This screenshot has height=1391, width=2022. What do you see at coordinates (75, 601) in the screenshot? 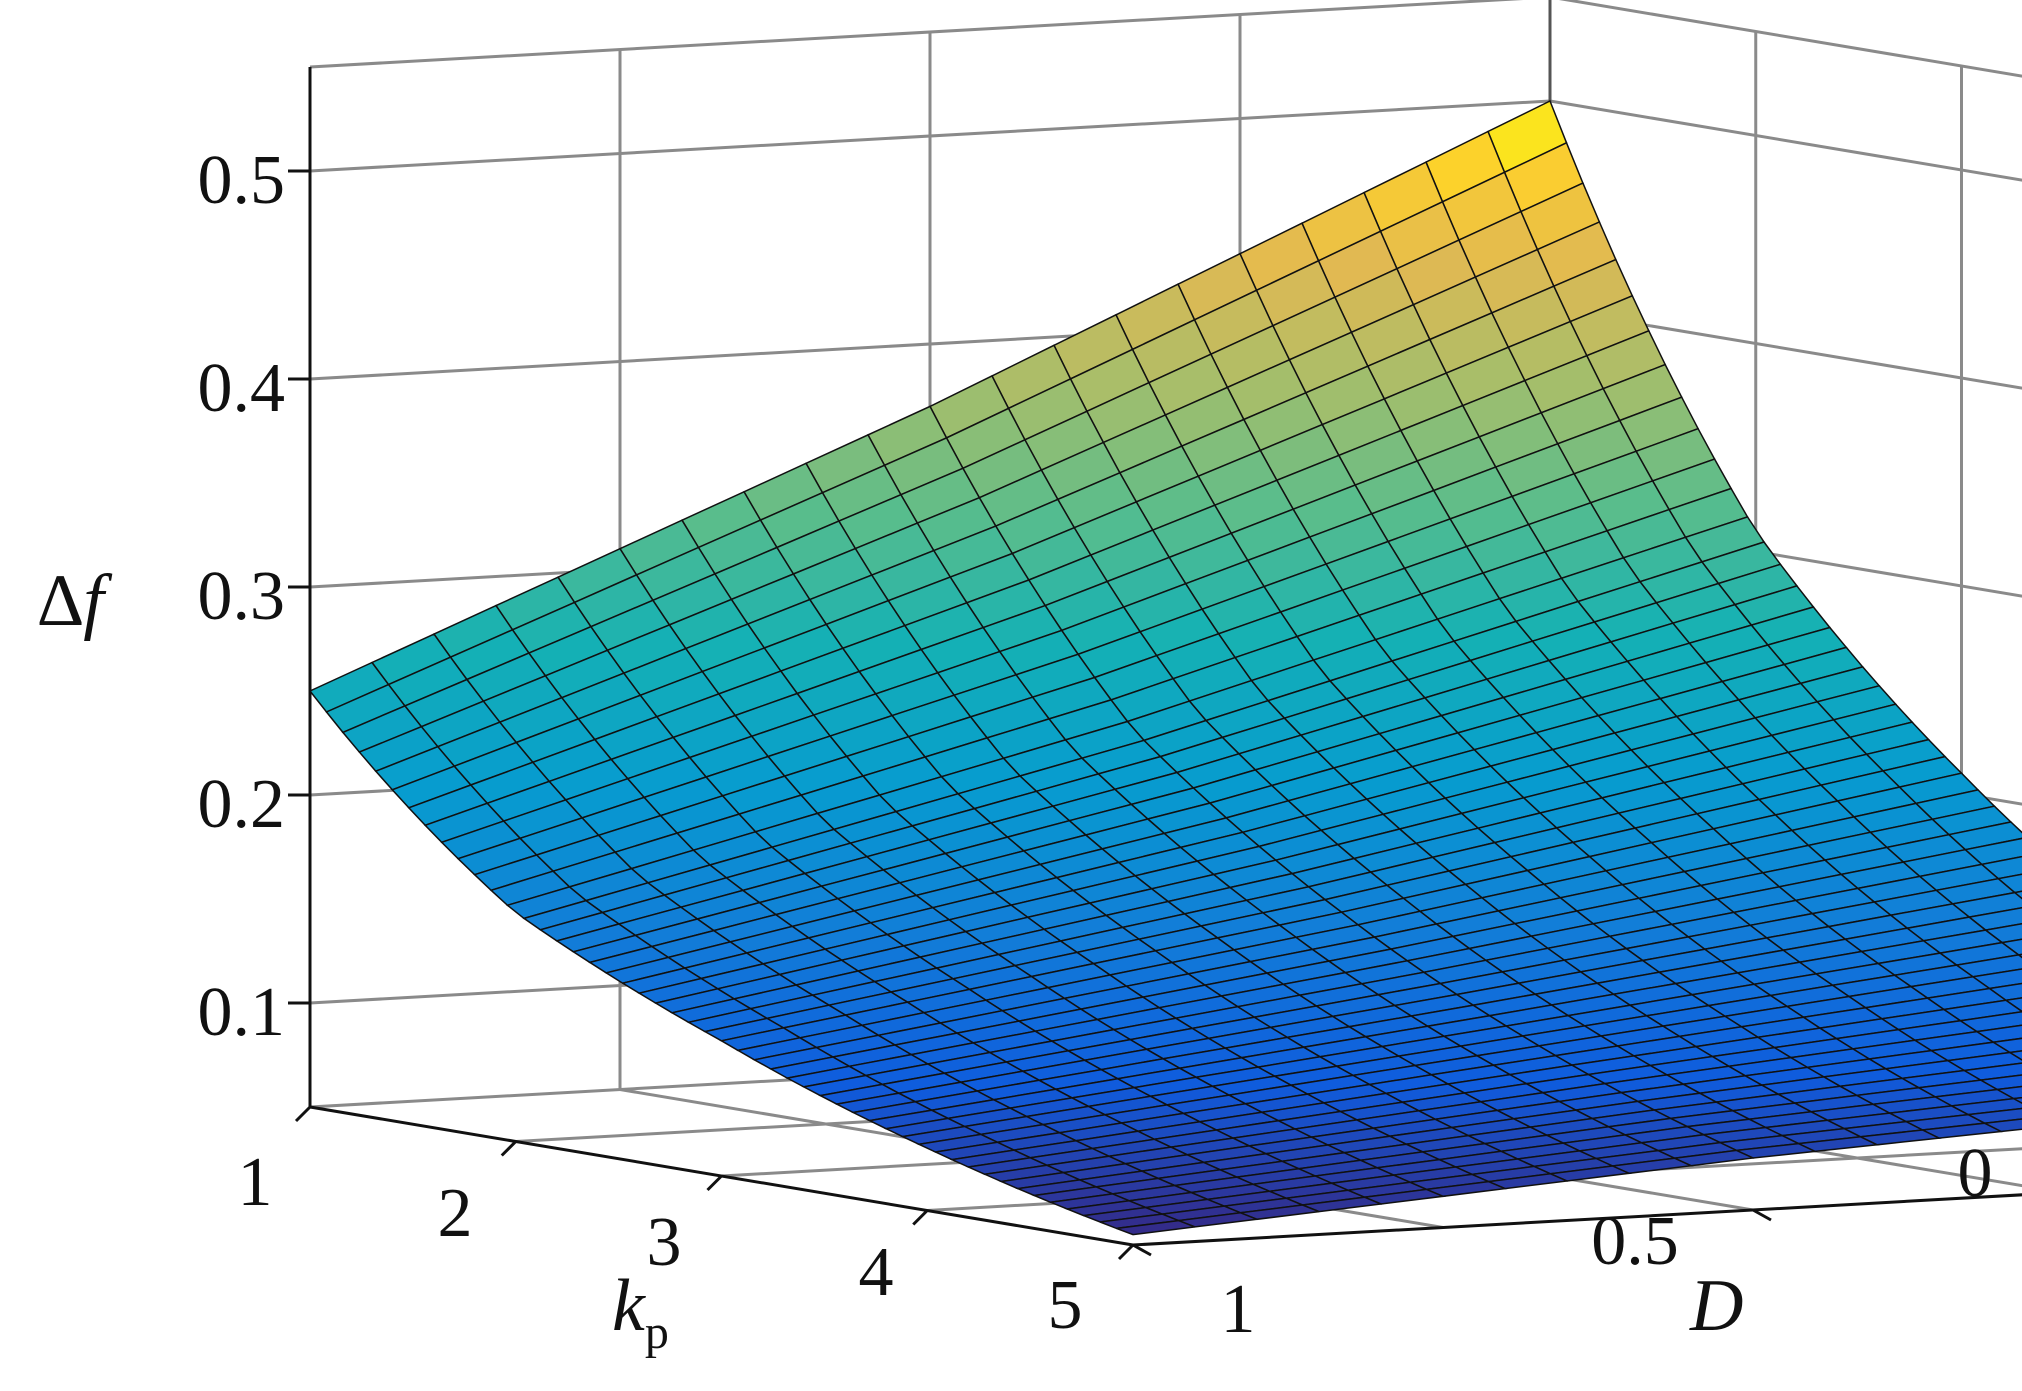
I see `z-axis-label: ∆f` at bounding box center [75, 601].